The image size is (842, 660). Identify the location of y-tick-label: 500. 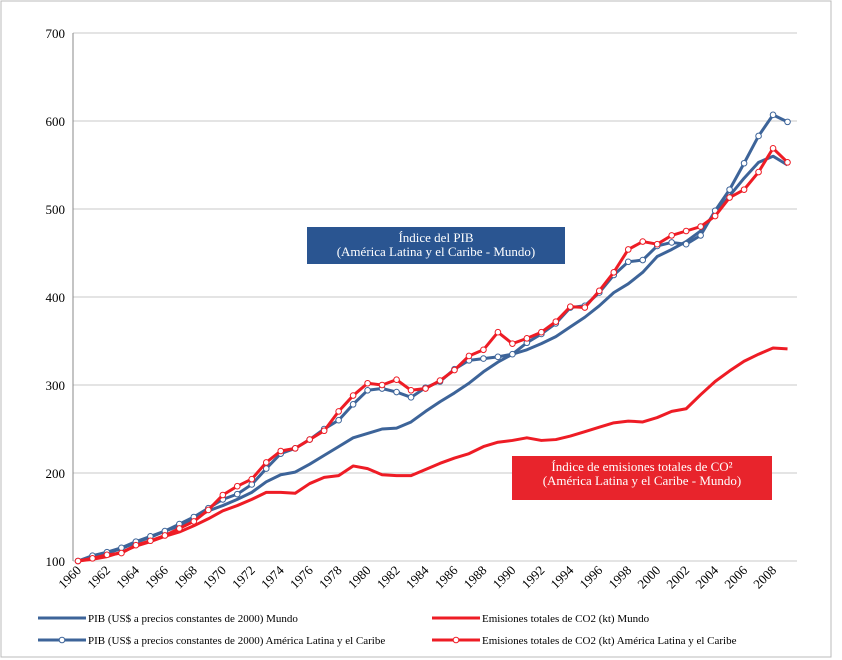
(56, 209).